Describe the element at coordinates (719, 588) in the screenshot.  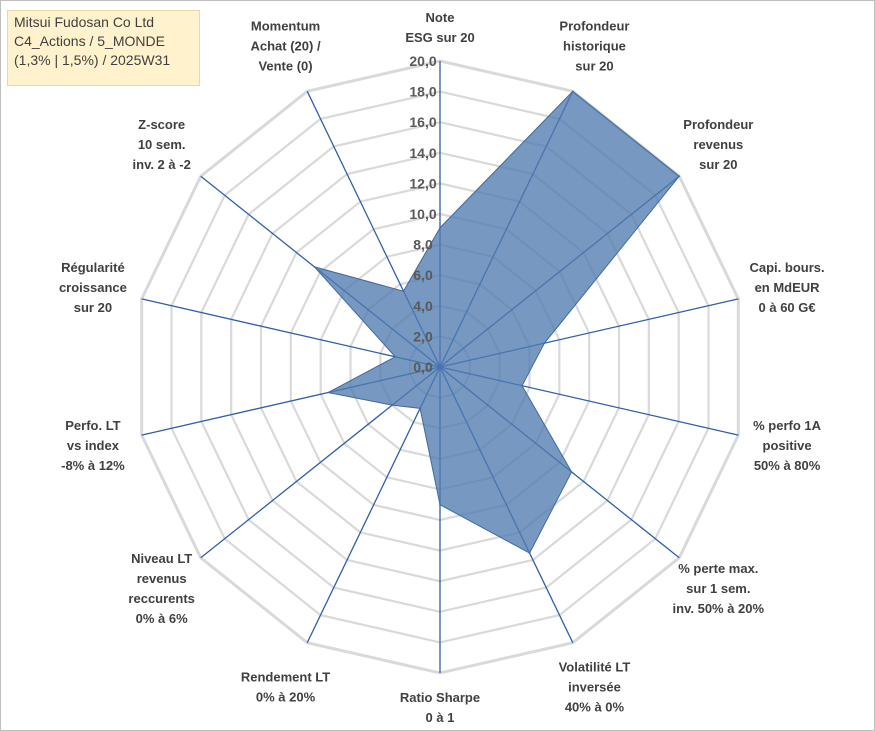
I see `axis-label: % perte max. sur 1 sem. inv. 50% à 20%` at that location.